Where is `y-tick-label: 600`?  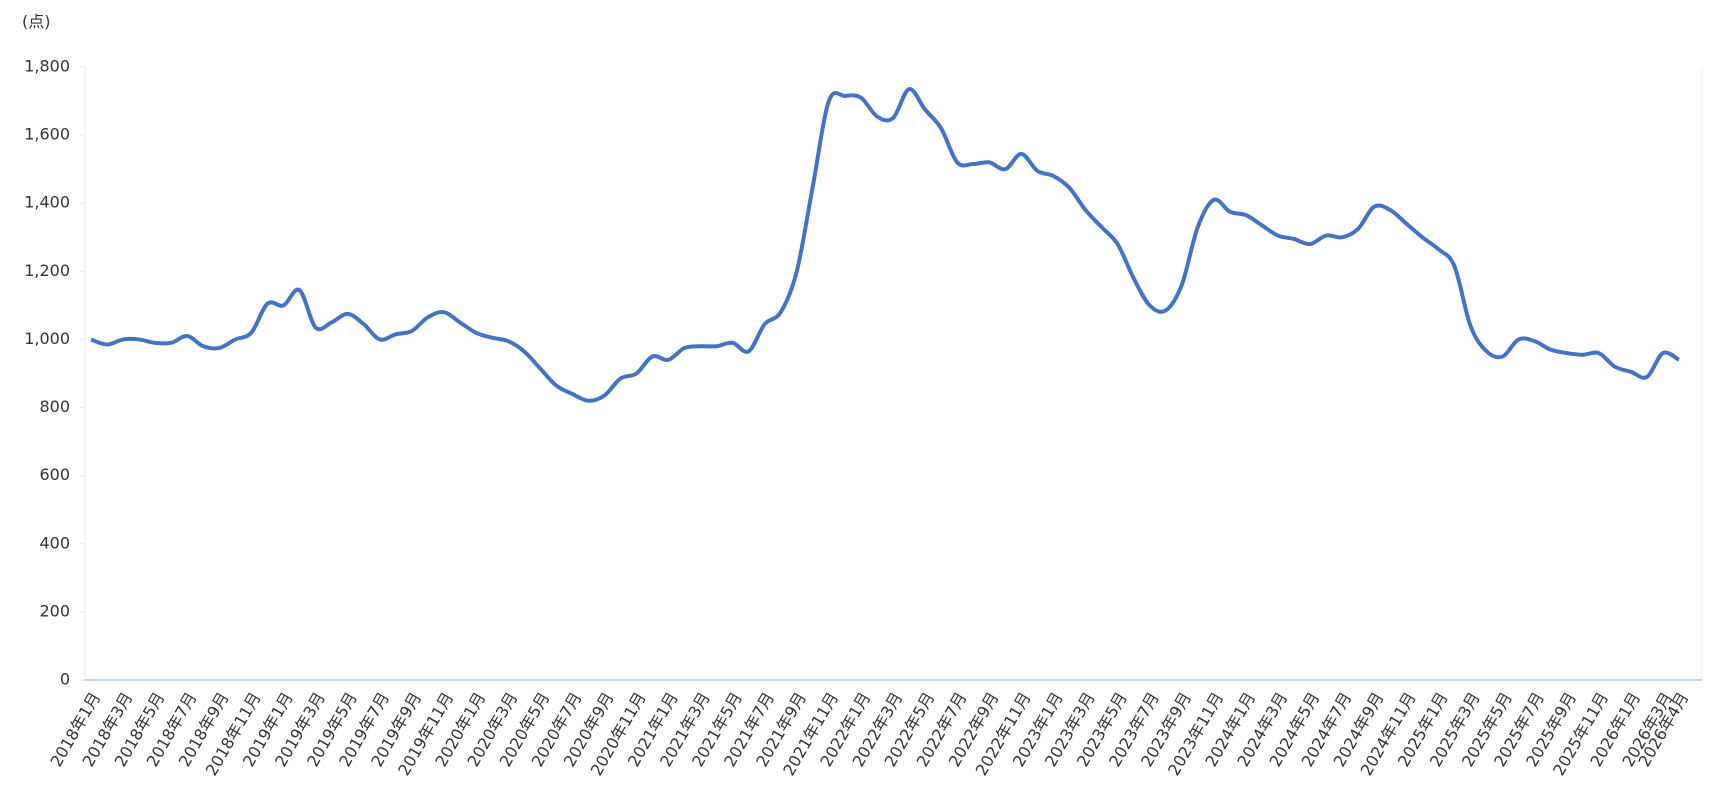 y-tick-label: 600 is located at coordinates (54, 474).